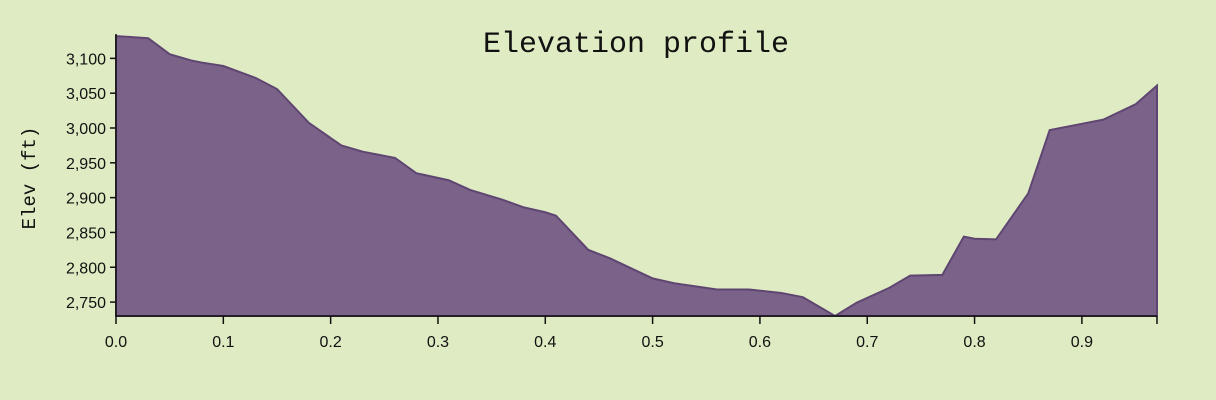 This screenshot has height=400, width=1216. I want to click on x-axis: 0.0 0.1 0.2 0.3 0.4 0.5 0.6 0.7 0.8 0.9, so click(631, 333).